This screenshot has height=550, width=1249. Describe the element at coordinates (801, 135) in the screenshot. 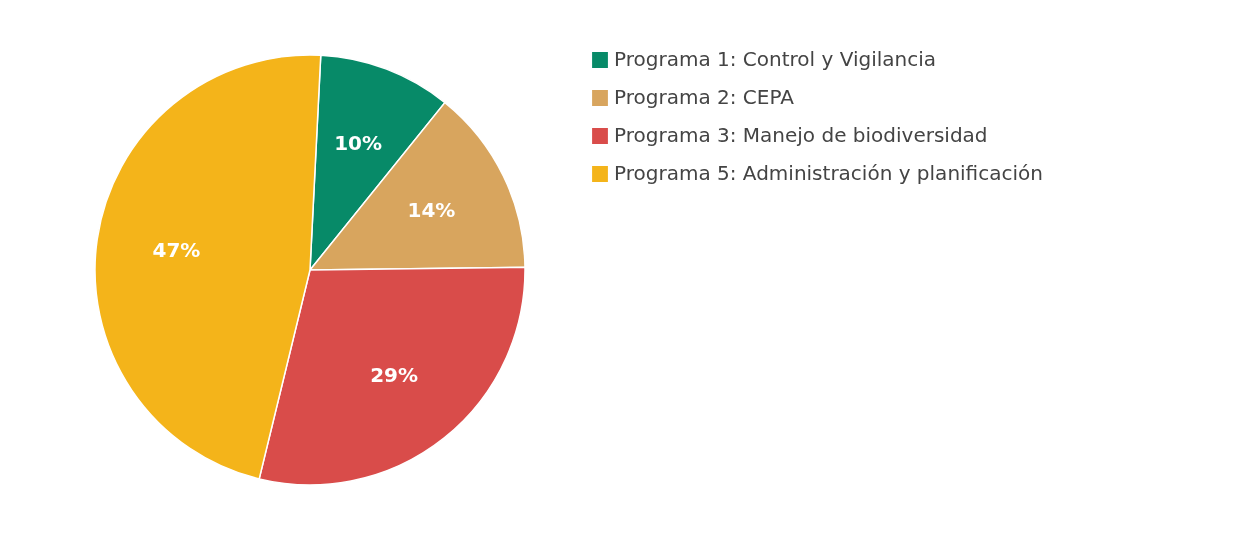

I see `legend-label: Programa 3: Manejo de biodiversidad` at that location.